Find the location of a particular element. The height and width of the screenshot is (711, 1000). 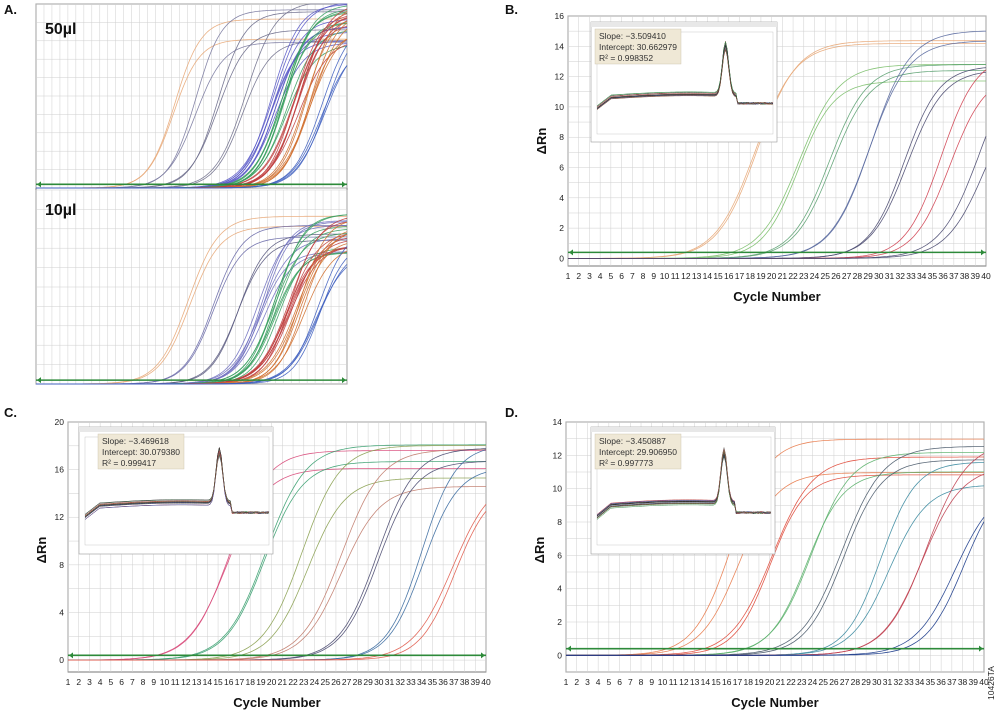

panel-c-r2: R² = 0.999417 is located at coordinates (129, 463).